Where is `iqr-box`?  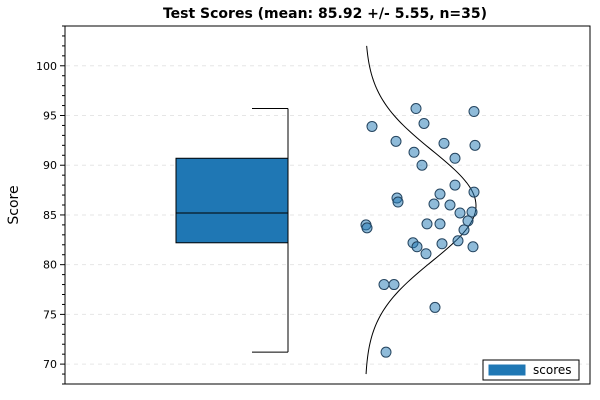
iqr-box is located at coordinates (232, 200).